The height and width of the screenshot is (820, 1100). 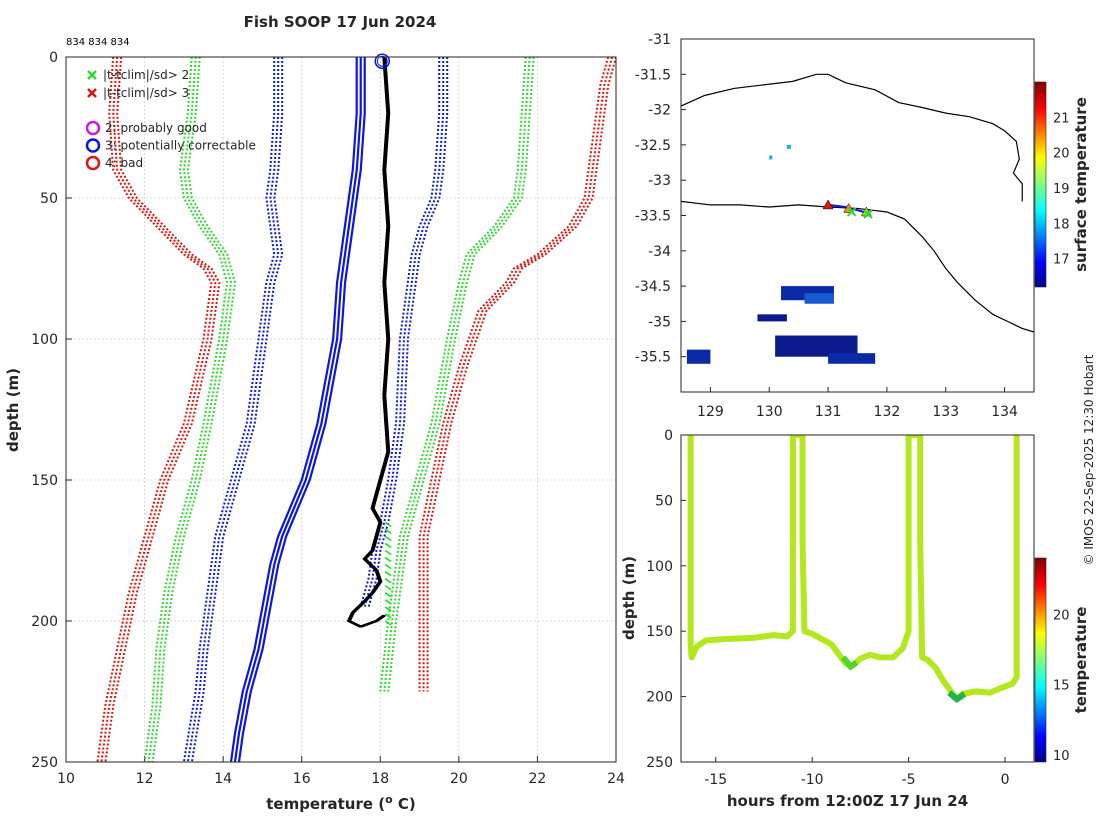 What do you see at coordinates (53, 58) in the screenshot?
I see `profile-y-tick-label: 0` at bounding box center [53, 58].